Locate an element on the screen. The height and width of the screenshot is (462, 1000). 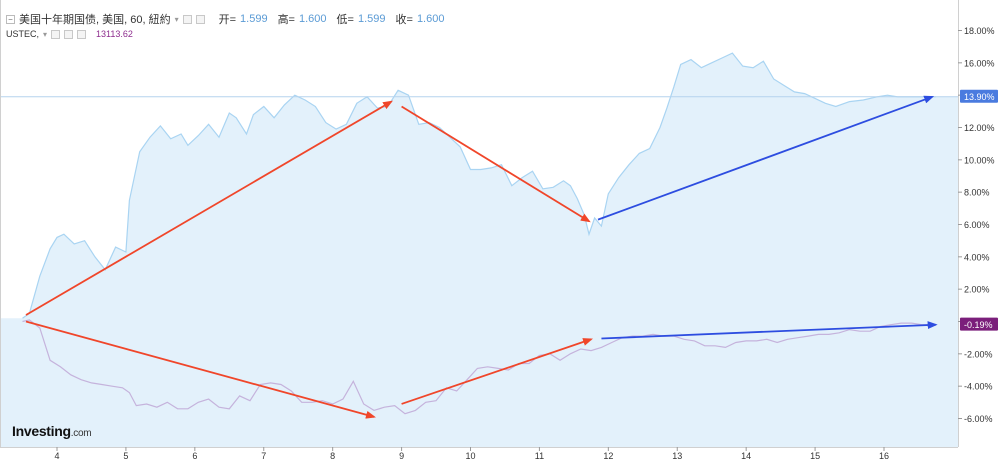
value-badge-ustec is located at coordinates (979, 324).